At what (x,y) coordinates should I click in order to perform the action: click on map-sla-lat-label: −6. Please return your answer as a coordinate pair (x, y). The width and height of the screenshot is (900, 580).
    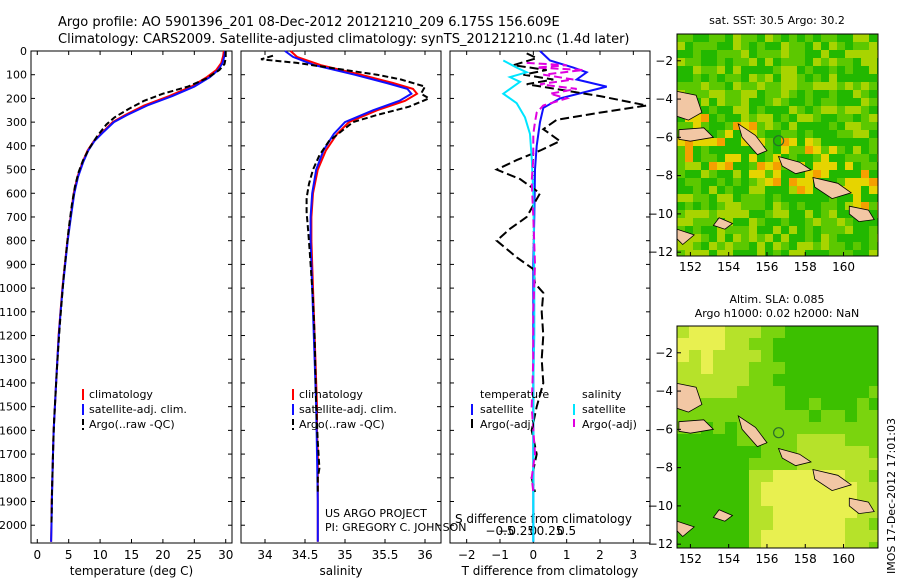
    Looking at the image, I should click on (664, 429).